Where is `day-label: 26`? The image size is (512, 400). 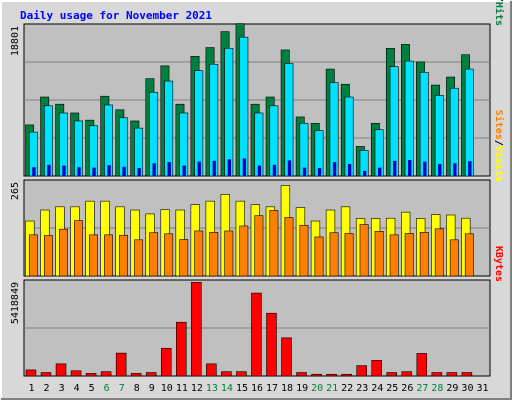 day-label: 26 is located at coordinates (407, 388).